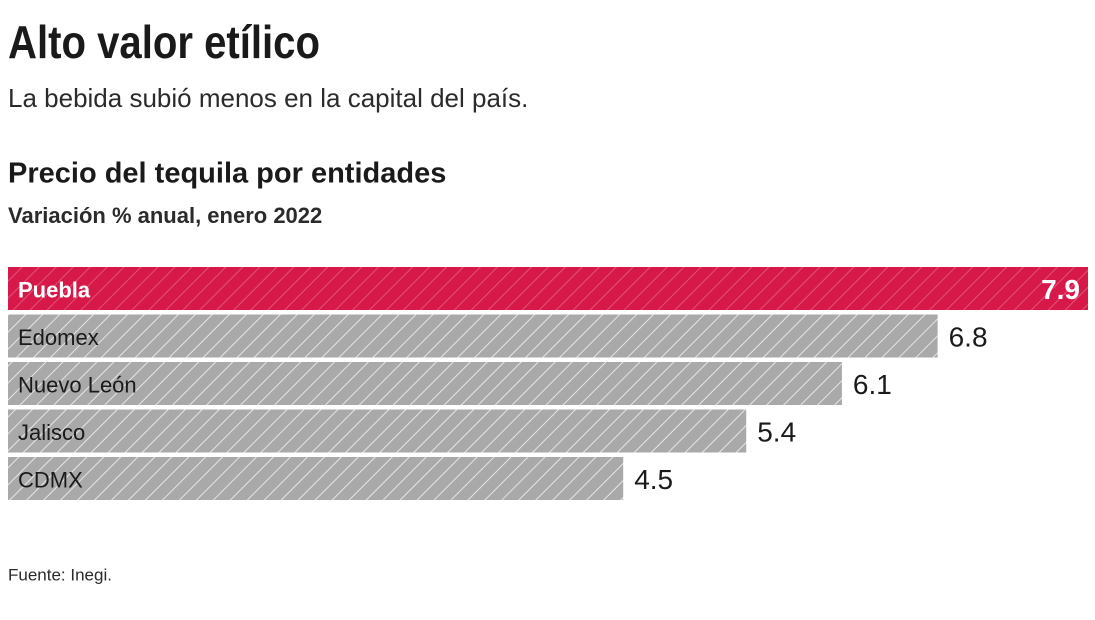  Describe the element at coordinates (58, 337) in the screenshot. I see `category-label: Edomex` at that location.